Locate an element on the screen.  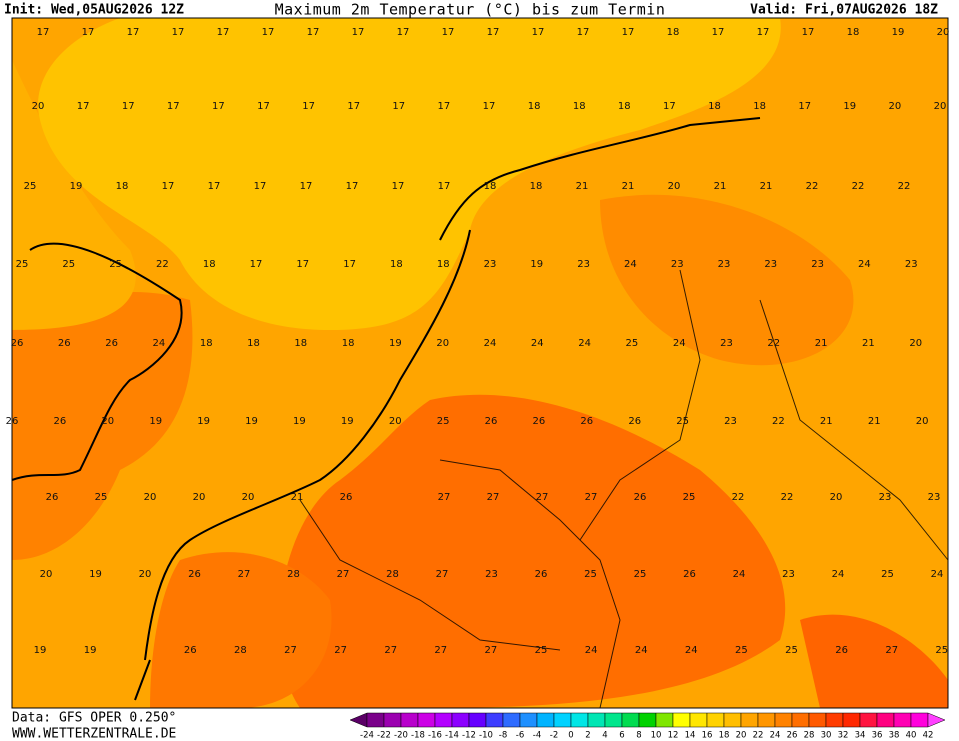
colorbar-label: 30 is located at coordinates (826, 736).